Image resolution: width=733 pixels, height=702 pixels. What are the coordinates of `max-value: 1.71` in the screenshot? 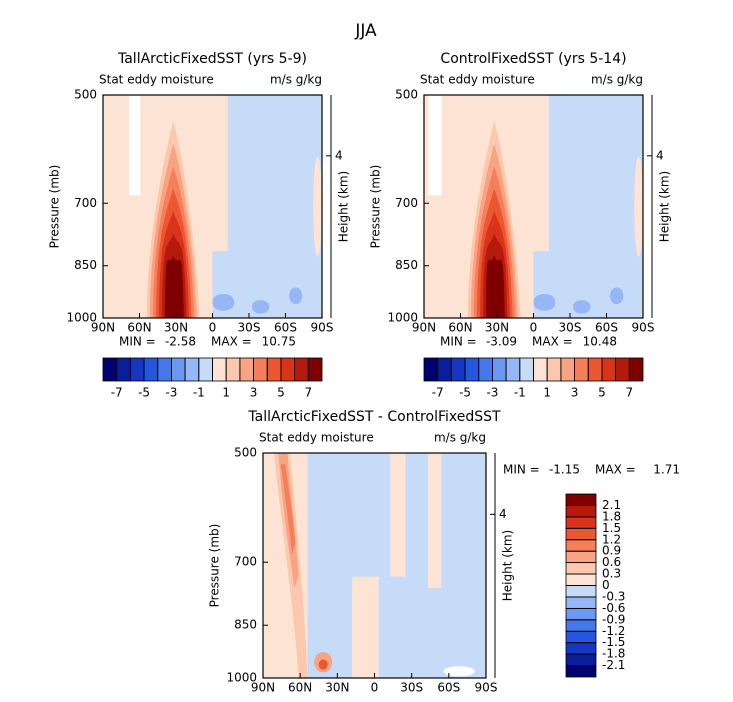 It's located at (666, 470).